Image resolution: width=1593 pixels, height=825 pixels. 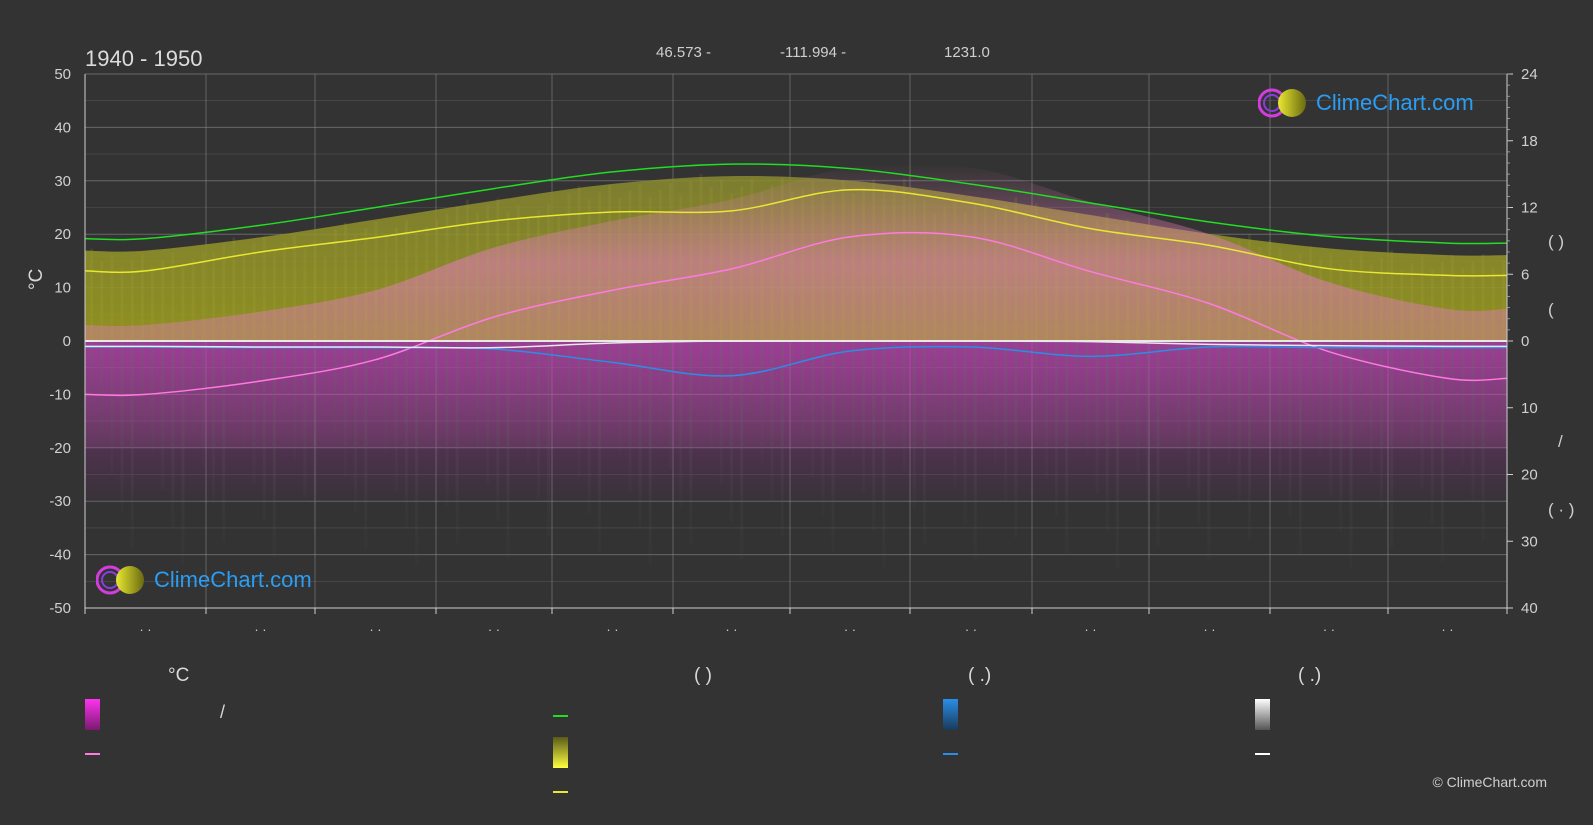 What do you see at coordinates (1529, 208) in the screenshot?
I see `right-tick-label: 12` at bounding box center [1529, 208].